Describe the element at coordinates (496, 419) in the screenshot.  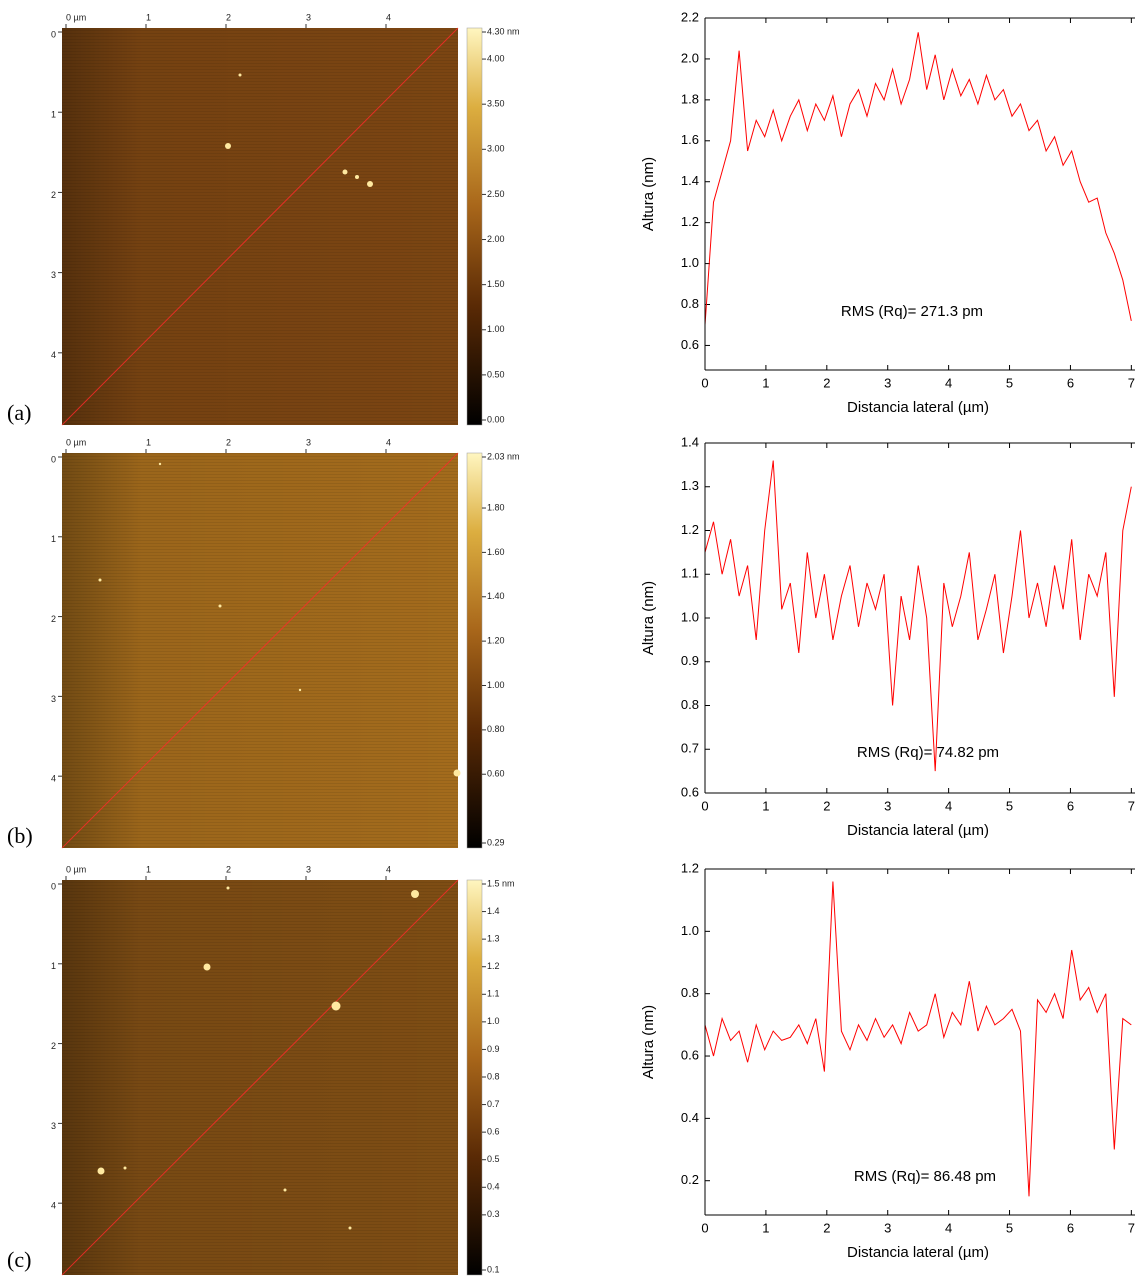
I see `colorbar-label: 0.00` at that location.